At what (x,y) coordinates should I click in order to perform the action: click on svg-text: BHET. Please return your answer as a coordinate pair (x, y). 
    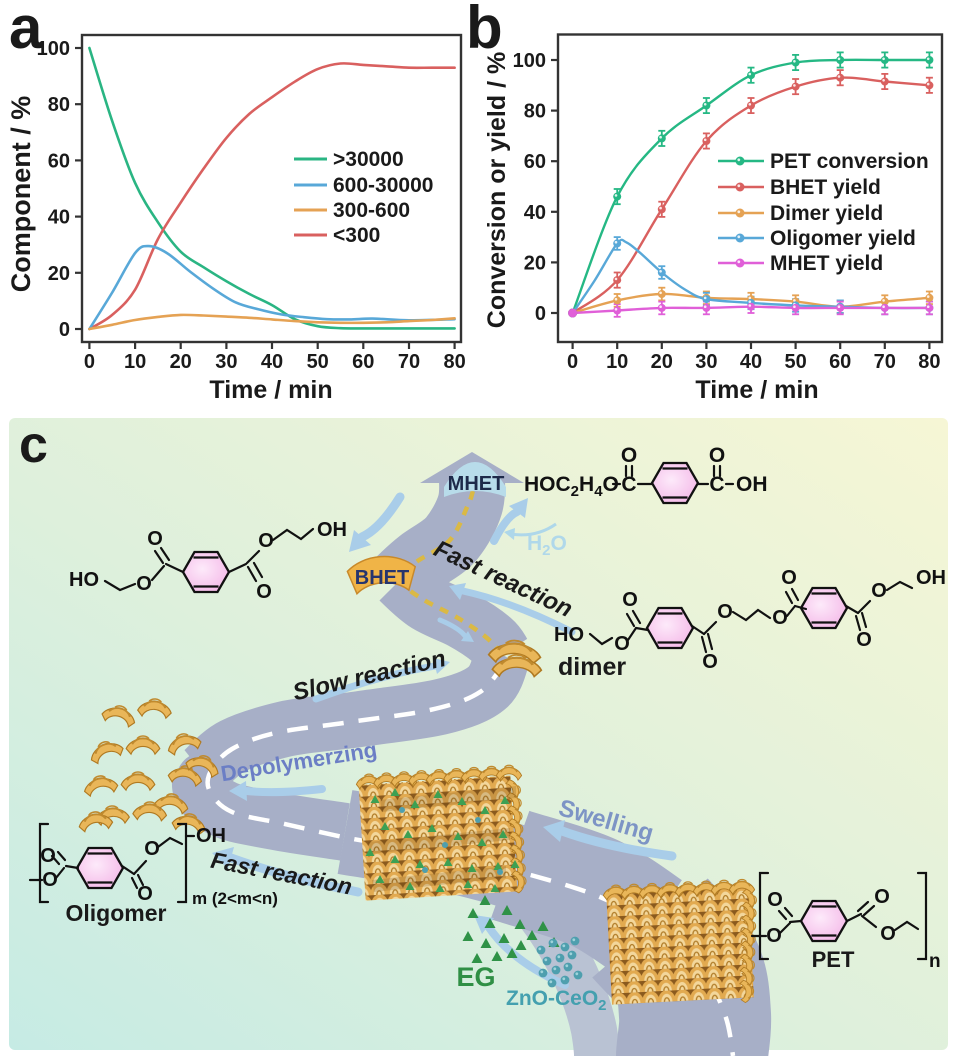
    Looking at the image, I should click on (382, 578).